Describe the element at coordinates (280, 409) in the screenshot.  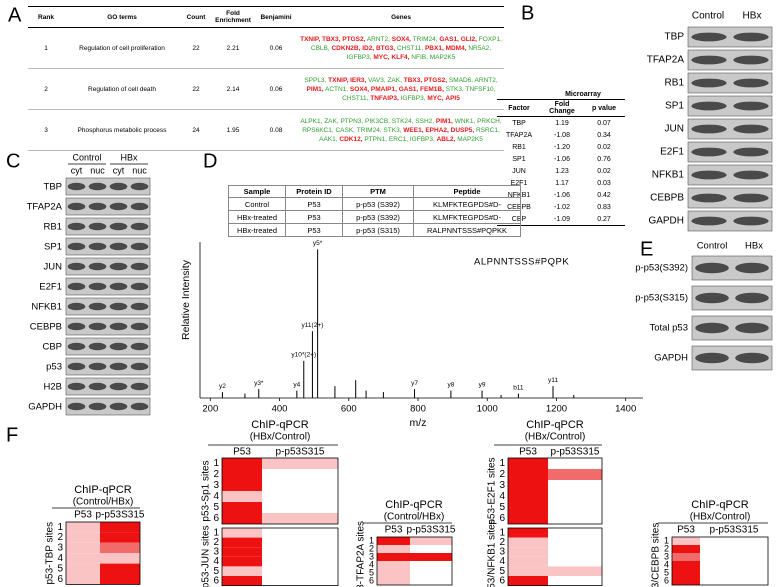
I see `x-tick-label: 400` at that location.